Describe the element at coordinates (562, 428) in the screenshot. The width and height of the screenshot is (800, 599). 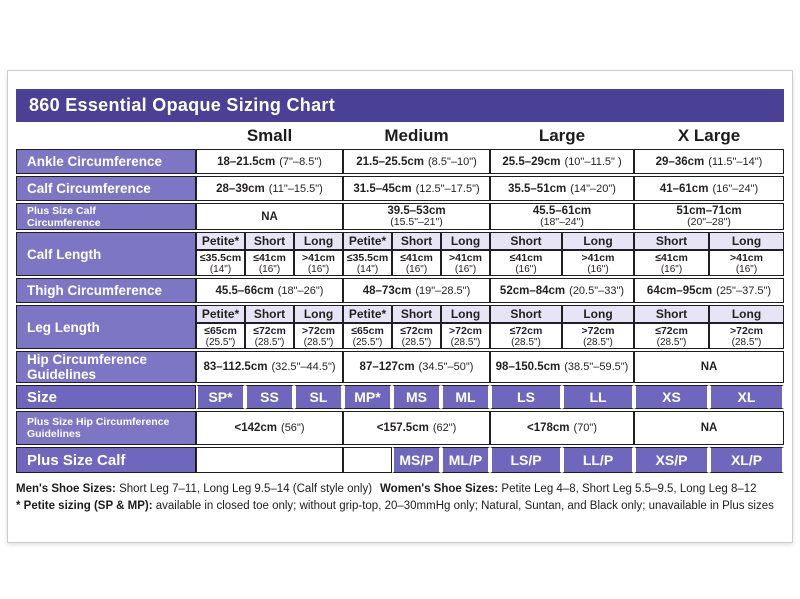
I see `table-cell: <178cm (70")` at that location.